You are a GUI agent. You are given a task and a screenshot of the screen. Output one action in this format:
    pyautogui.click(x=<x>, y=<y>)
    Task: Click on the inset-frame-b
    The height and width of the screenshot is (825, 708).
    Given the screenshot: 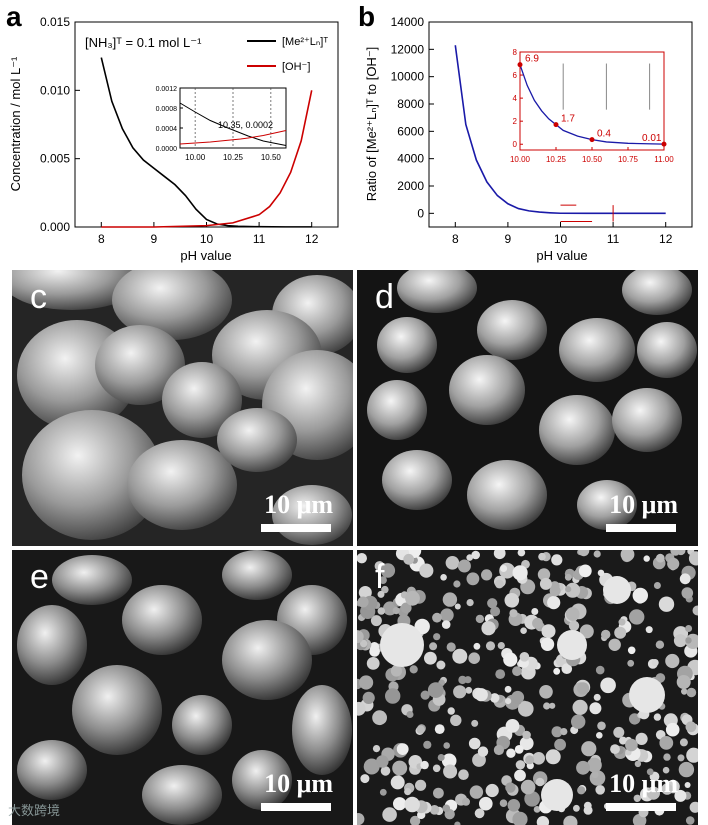 What is the action you would take?
    pyautogui.click(x=592, y=101)
    